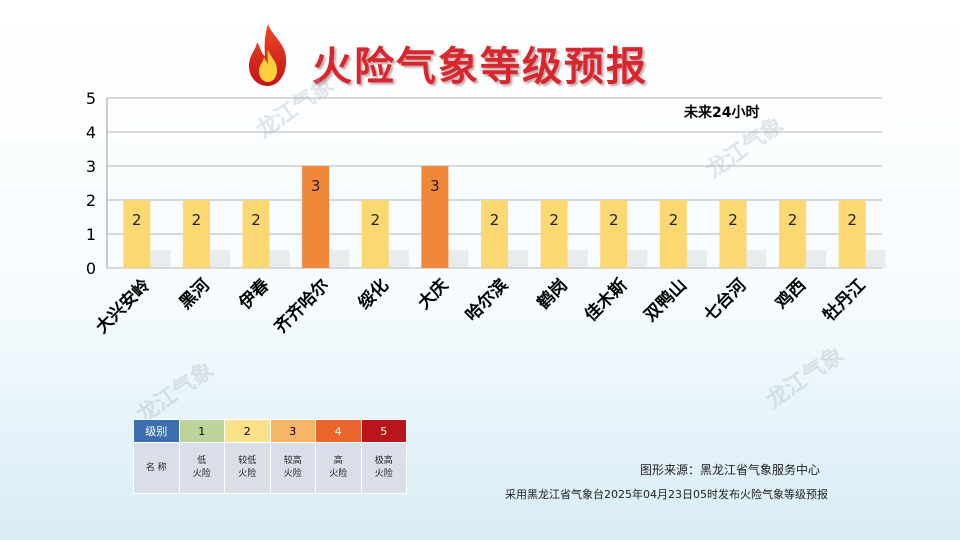 The image size is (960, 540). I want to click on y-axis-ticks: 0 1 2 3 4 5, so click(91, 183).